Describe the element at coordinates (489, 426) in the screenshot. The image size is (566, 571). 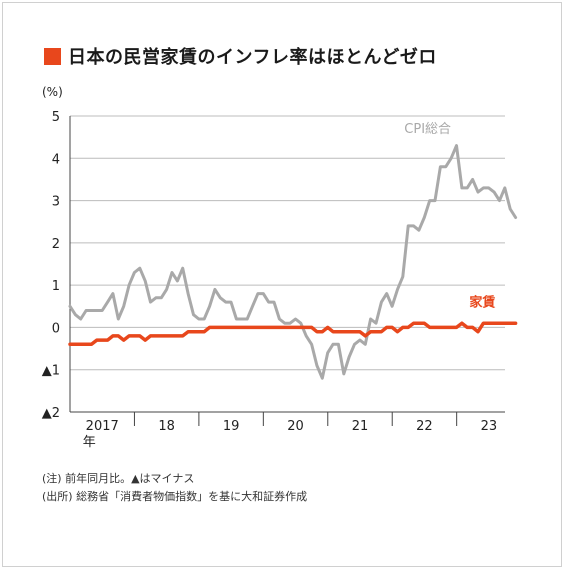
I see `x-tick-label: 23` at that location.